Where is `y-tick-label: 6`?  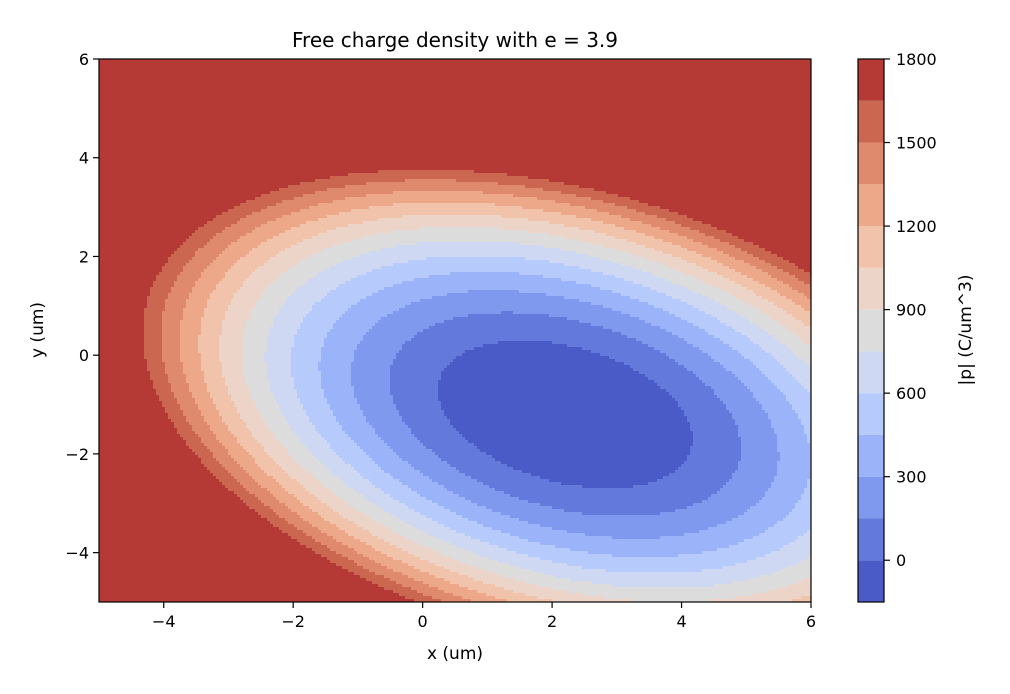 y-tick-label: 6 is located at coordinates (84, 59).